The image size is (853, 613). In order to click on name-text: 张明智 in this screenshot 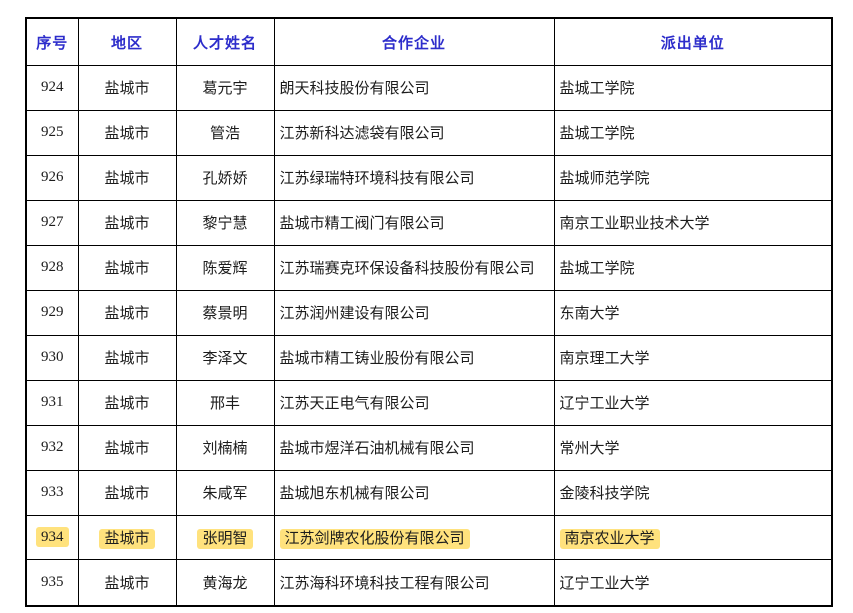, I will do `click(225, 539)`.